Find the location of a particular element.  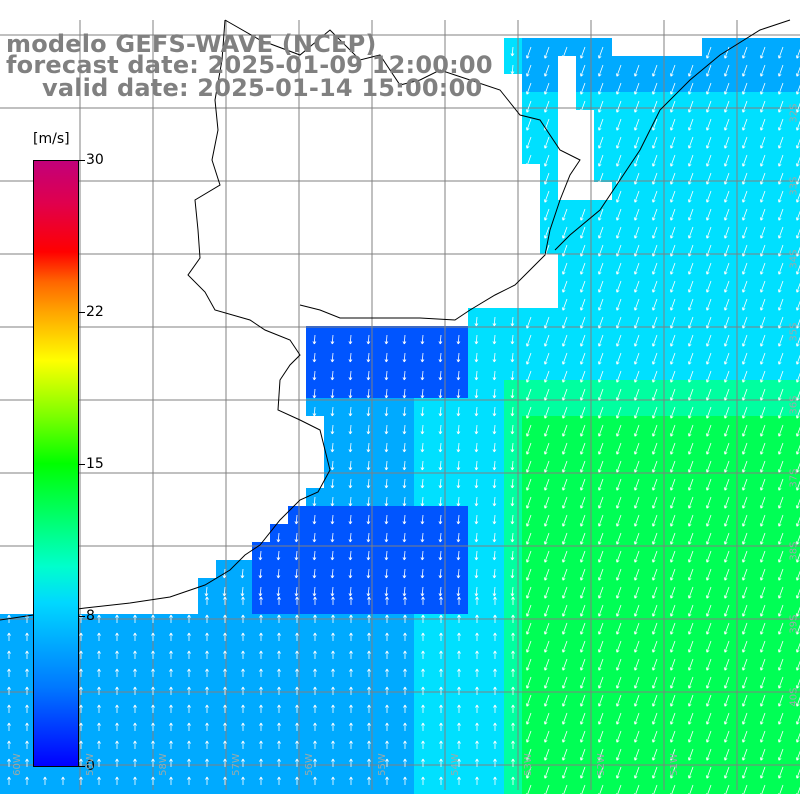

longitude-label: 53W is located at coordinates (528, 764).